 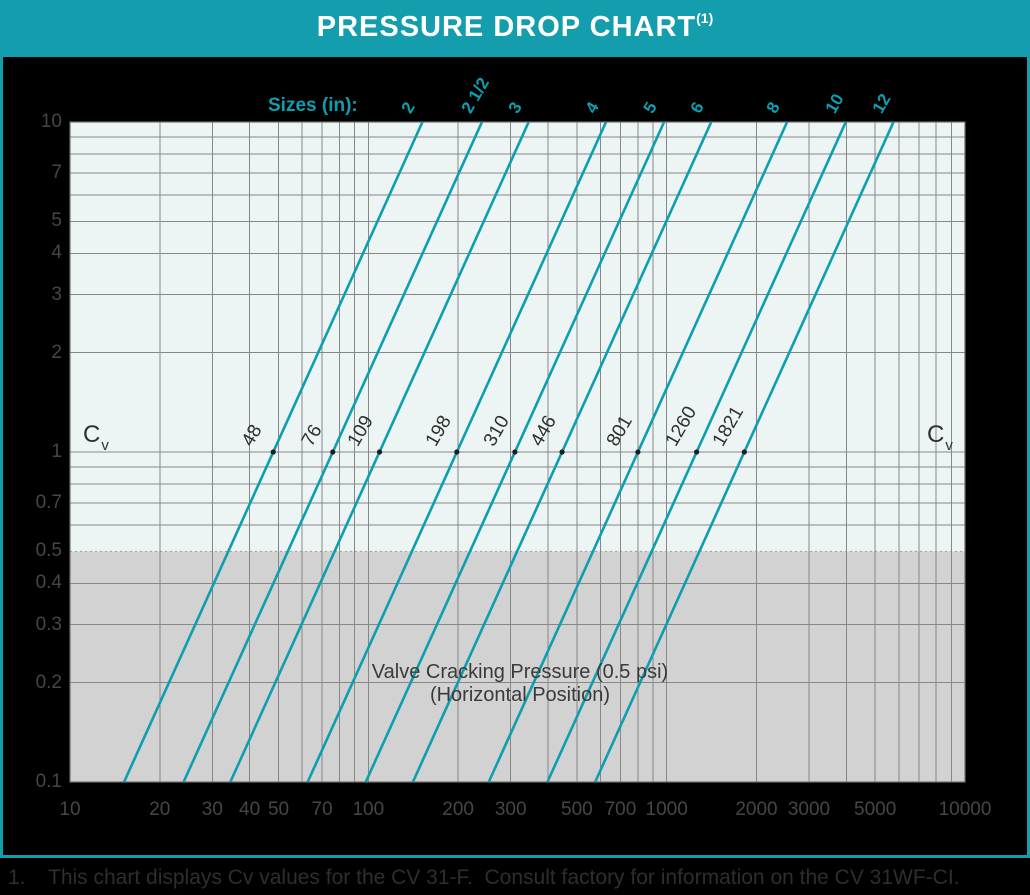 I want to click on sizes-heading: Sizes (in):, so click(x=313, y=105).